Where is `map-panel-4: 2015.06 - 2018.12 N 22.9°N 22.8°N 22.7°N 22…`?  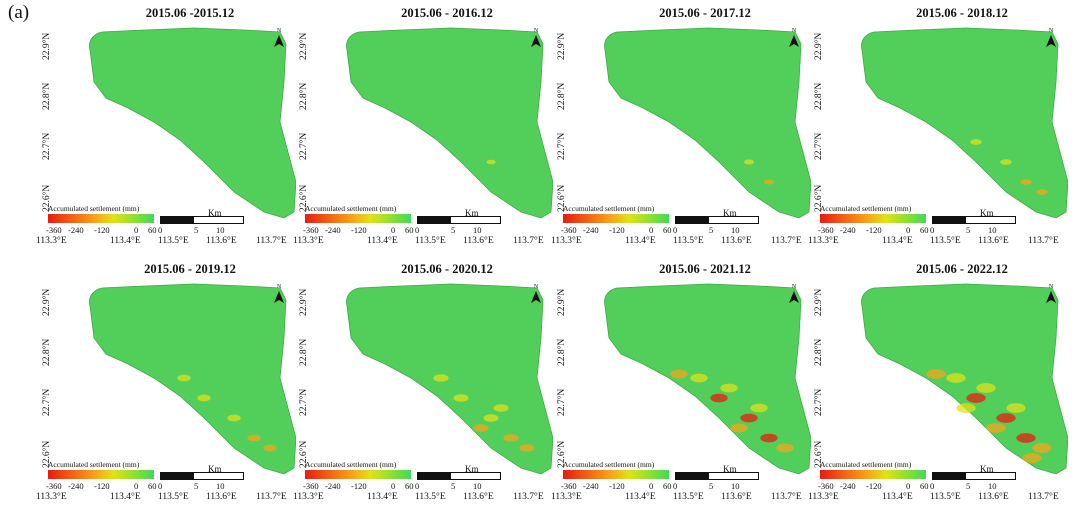 map-panel-4: 2015.06 - 2018.12 N 22.9°N 22.8°N 22.7°N 22… is located at coordinates (940, 125).